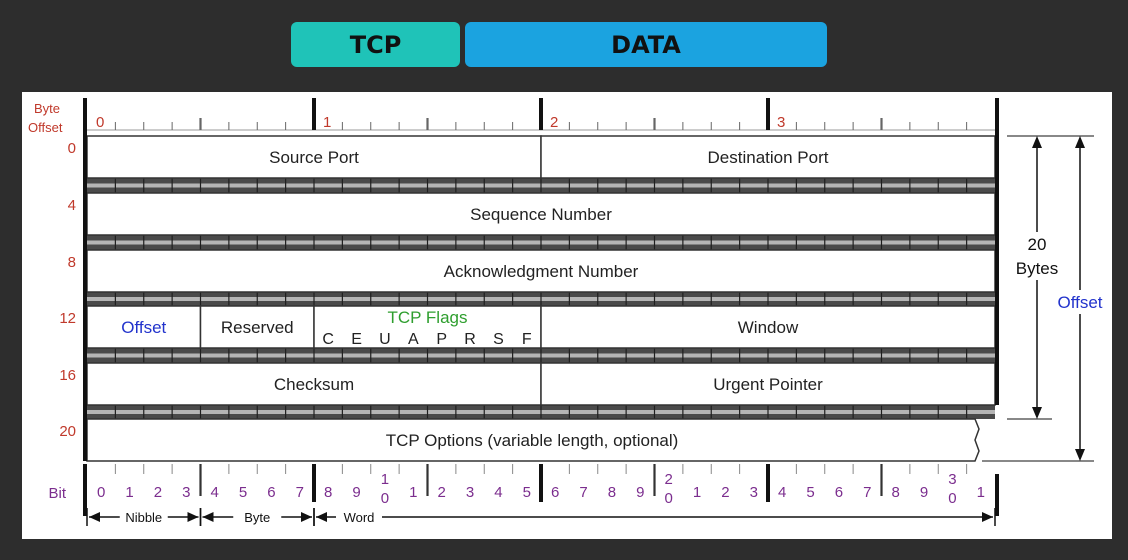  What do you see at coordinates (470, 339) in the screenshot?
I see `tcp-flag-letter: R` at bounding box center [470, 339].